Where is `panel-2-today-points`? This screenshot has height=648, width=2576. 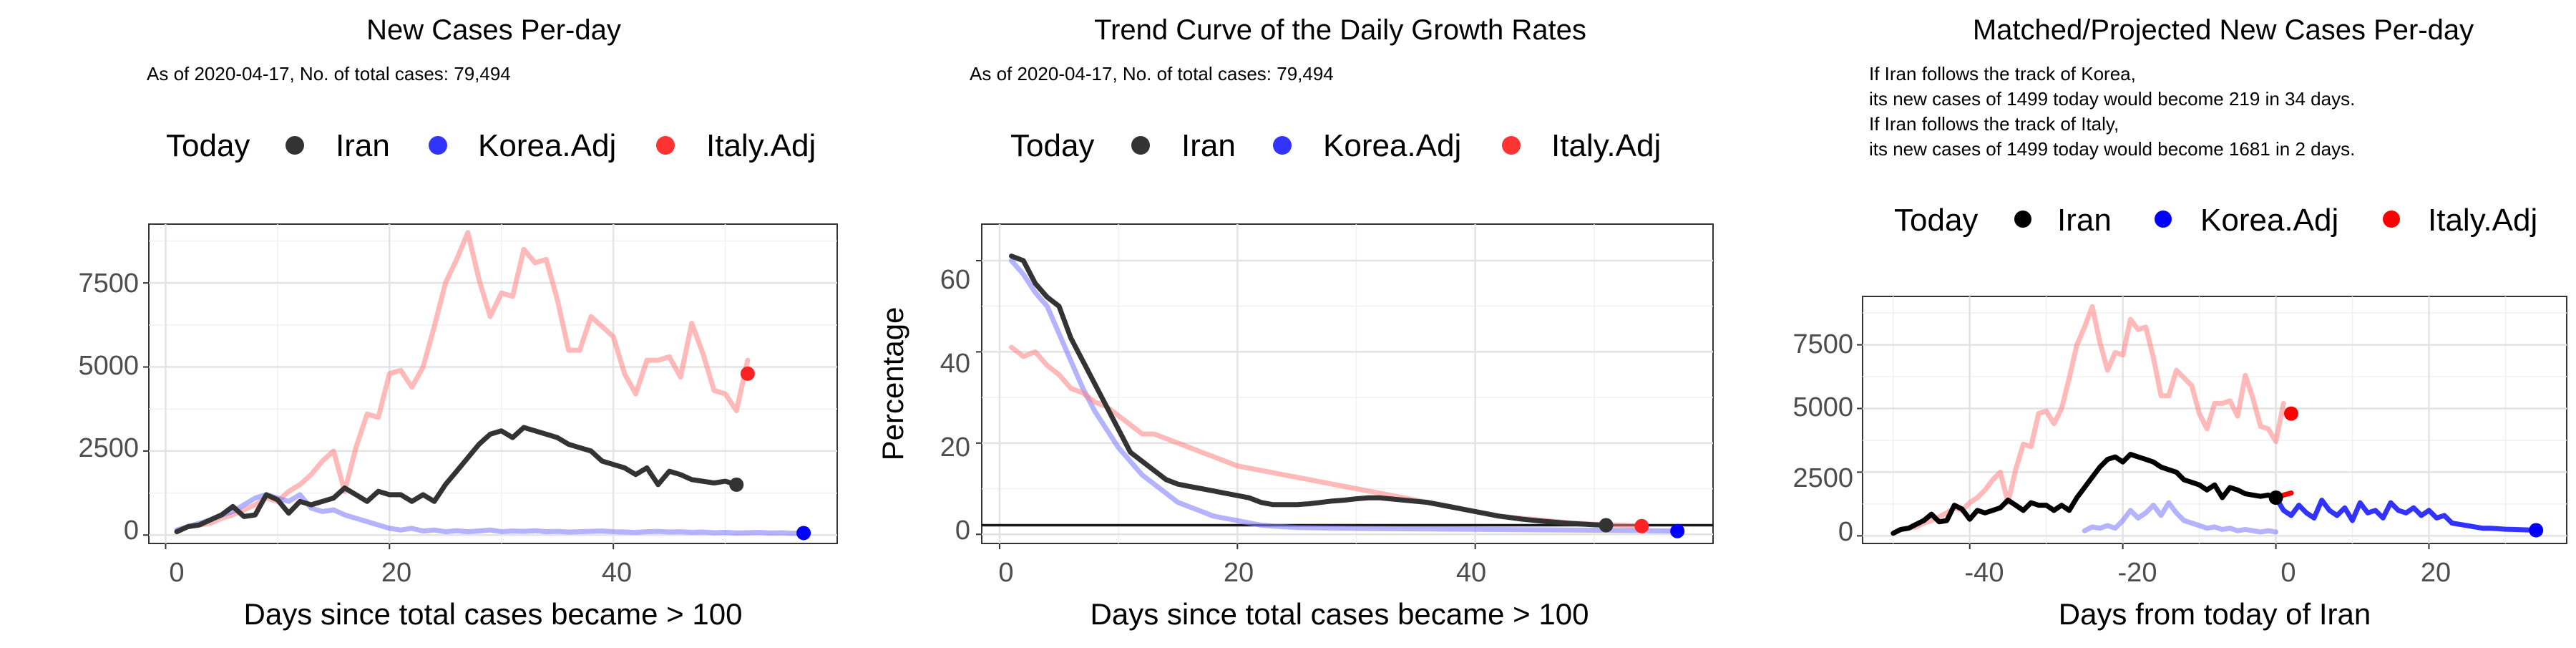 panel-2-today-points is located at coordinates (1642, 528).